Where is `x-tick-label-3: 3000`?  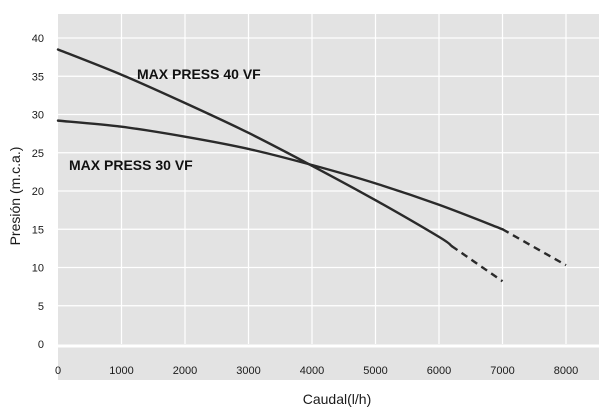
x-tick-label-3: 3000 is located at coordinates (248, 371).